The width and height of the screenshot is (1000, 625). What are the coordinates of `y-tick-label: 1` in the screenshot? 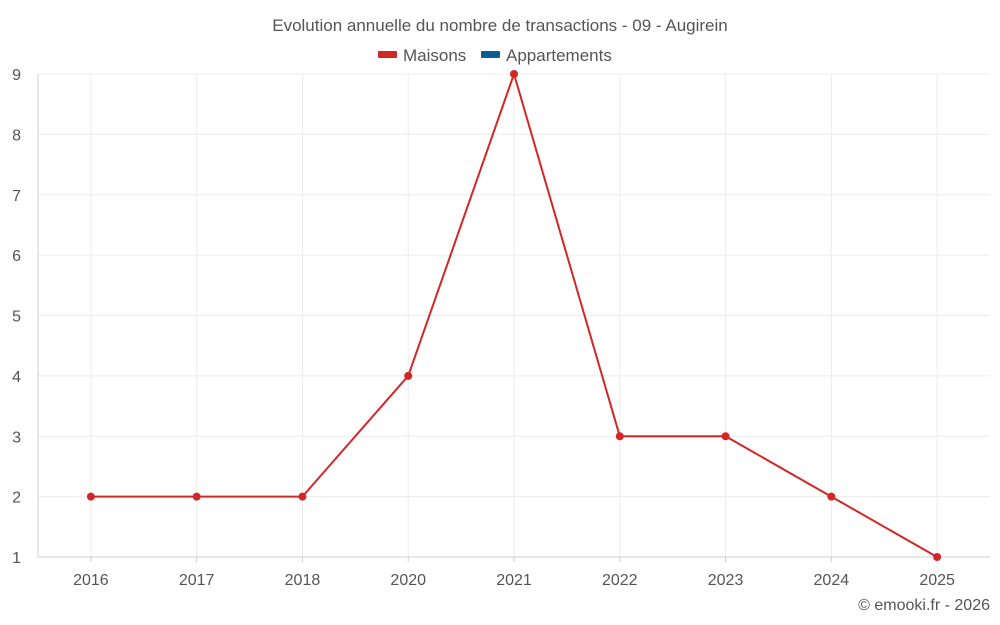 It's located at (16, 558).